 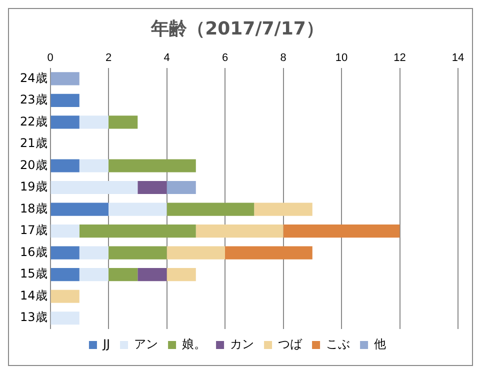 I want to click on x-tick-label: 2, so click(x=108, y=58).